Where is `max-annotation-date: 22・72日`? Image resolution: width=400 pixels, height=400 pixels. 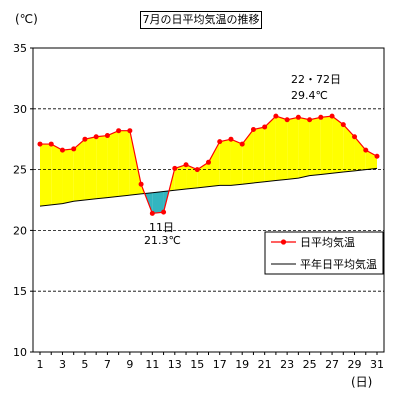 max-annotation-date: 22・72日 is located at coordinates (316, 79).